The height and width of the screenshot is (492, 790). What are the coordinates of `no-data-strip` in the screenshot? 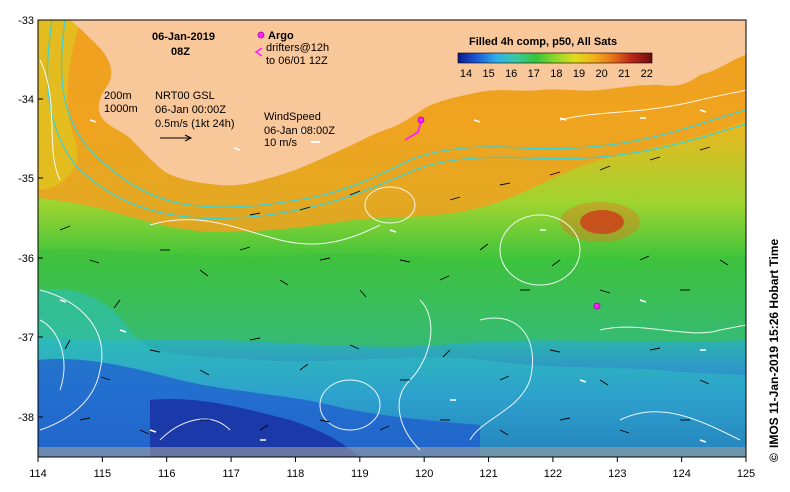 It's located at (392, 452).